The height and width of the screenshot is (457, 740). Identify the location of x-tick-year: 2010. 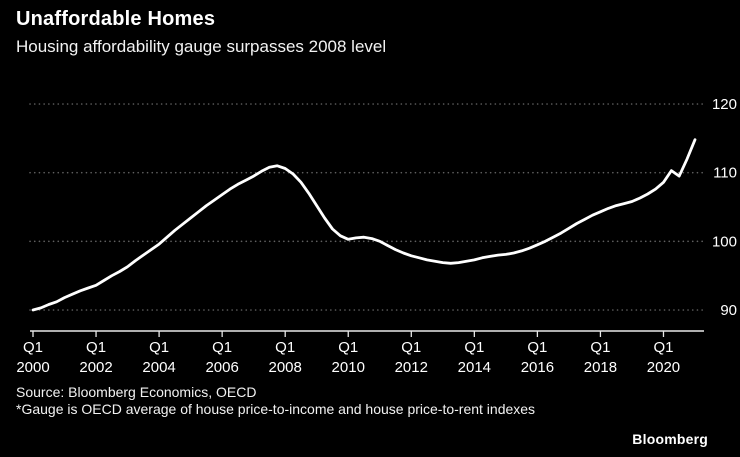
(348, 367).